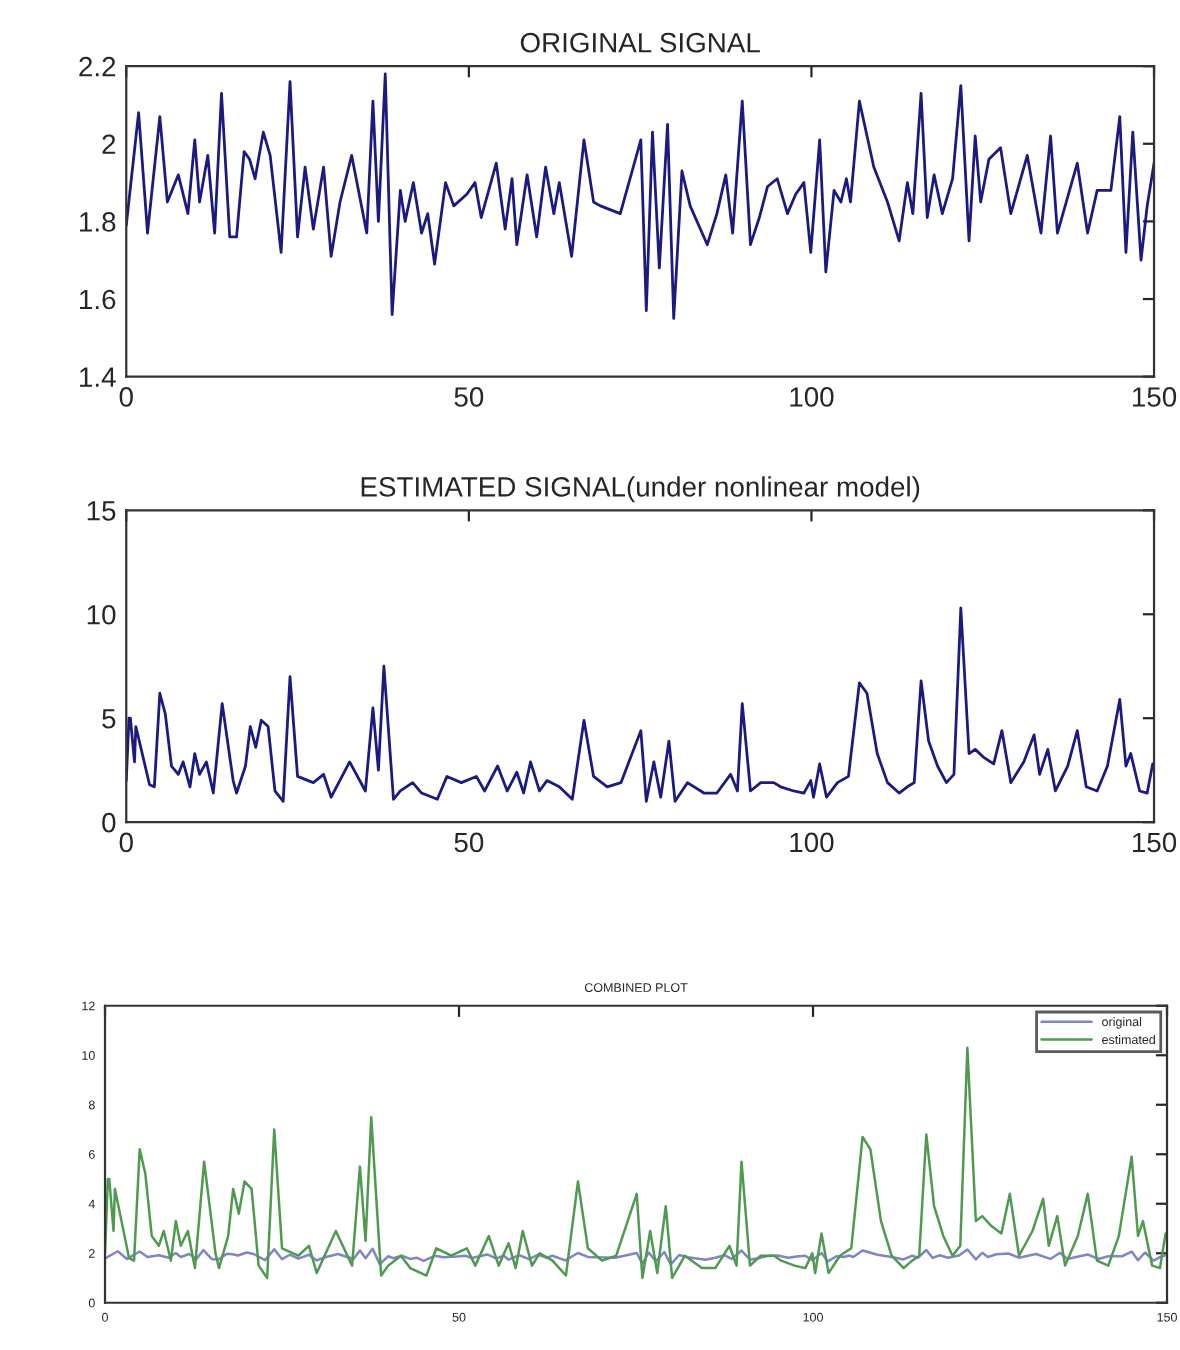 This screenshot has width=1180, height=1350. I want to click on y-tick-label: 2.2, so click(97, 66).